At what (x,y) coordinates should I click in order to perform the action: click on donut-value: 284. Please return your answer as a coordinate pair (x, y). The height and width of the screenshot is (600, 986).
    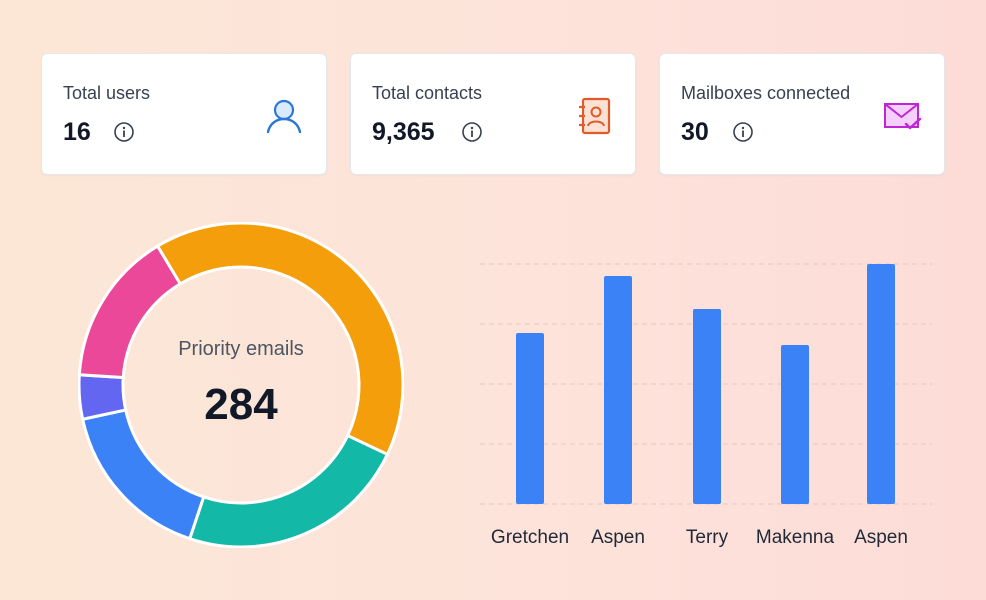
    Looking at the image, I should click on (241, 404).